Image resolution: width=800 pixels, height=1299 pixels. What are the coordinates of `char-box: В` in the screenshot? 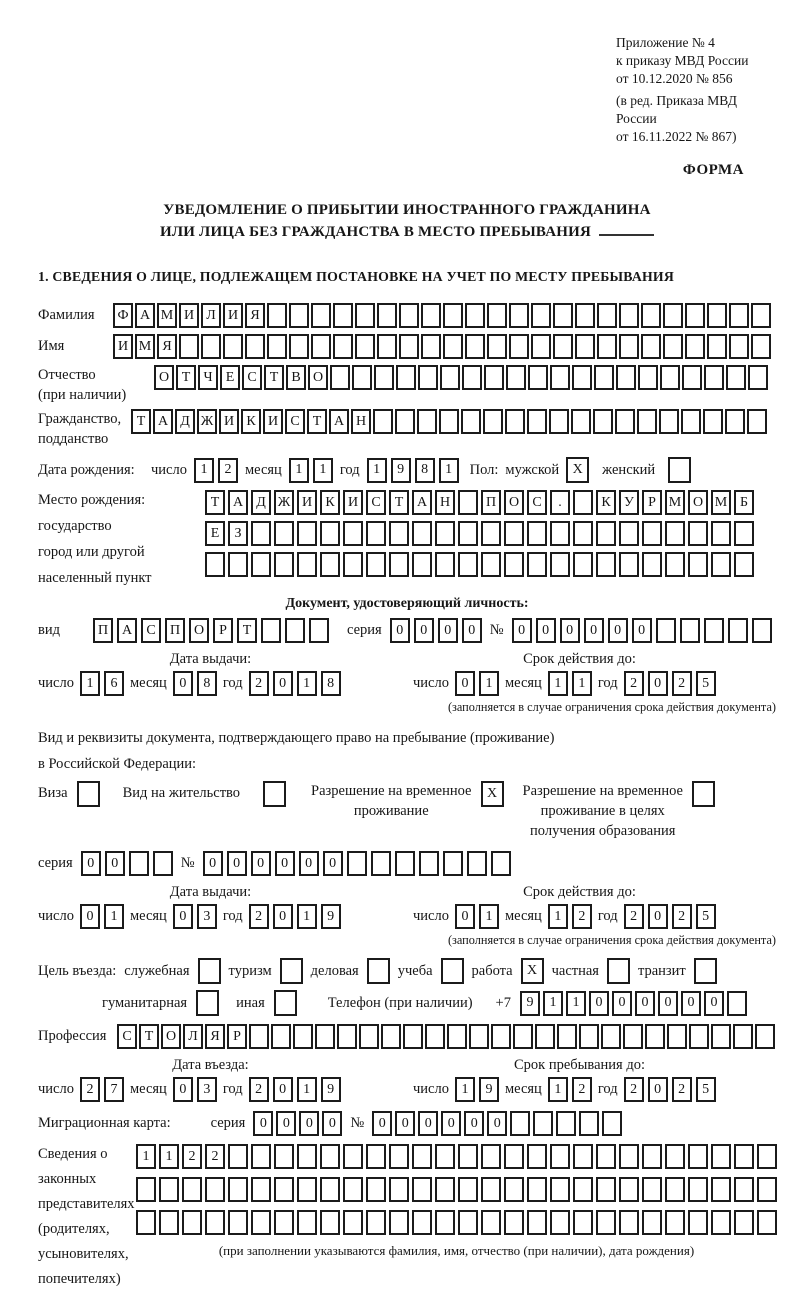 It's located at (296, 377).